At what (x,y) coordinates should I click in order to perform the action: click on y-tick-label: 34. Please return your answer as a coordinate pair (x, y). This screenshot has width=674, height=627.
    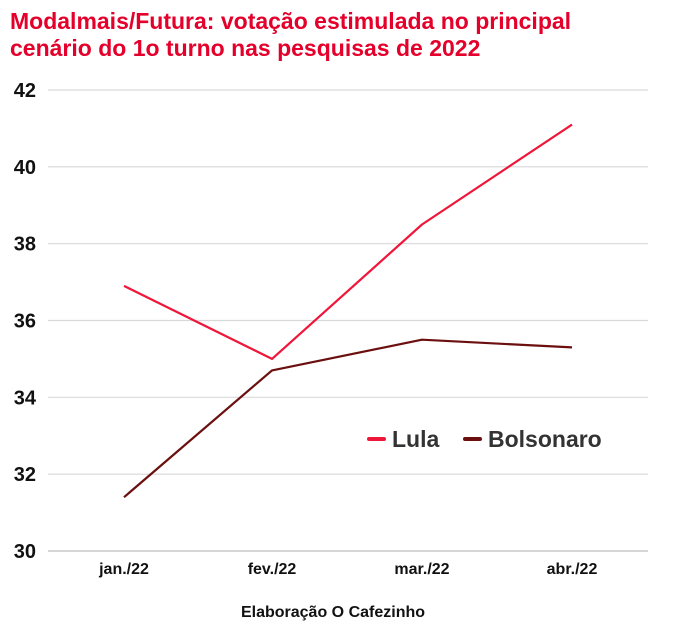
    Looking at the image, I should click on (25, 398).